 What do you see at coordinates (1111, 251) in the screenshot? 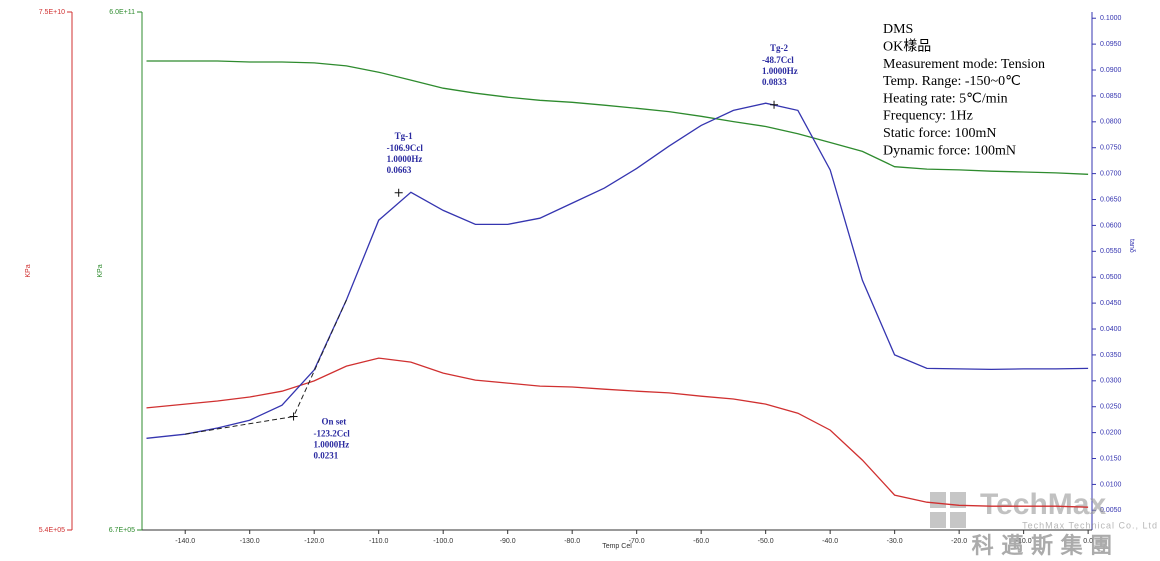
I see `y2-tick-label: 0.0550` at bounding box center [1111, 251].